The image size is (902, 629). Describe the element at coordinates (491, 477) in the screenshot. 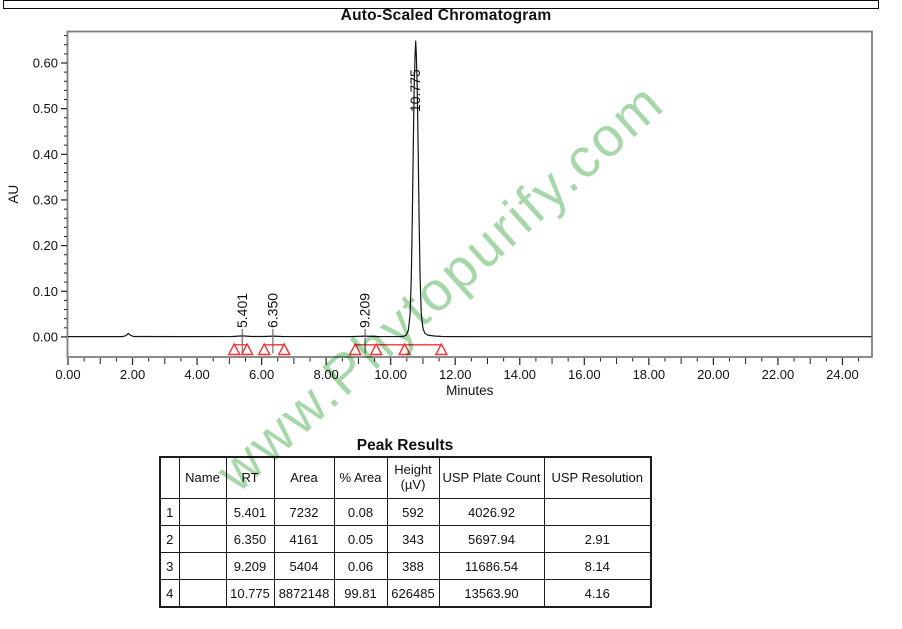

I see `column-header-usp-plate-count: USP Plate Count` at that location.